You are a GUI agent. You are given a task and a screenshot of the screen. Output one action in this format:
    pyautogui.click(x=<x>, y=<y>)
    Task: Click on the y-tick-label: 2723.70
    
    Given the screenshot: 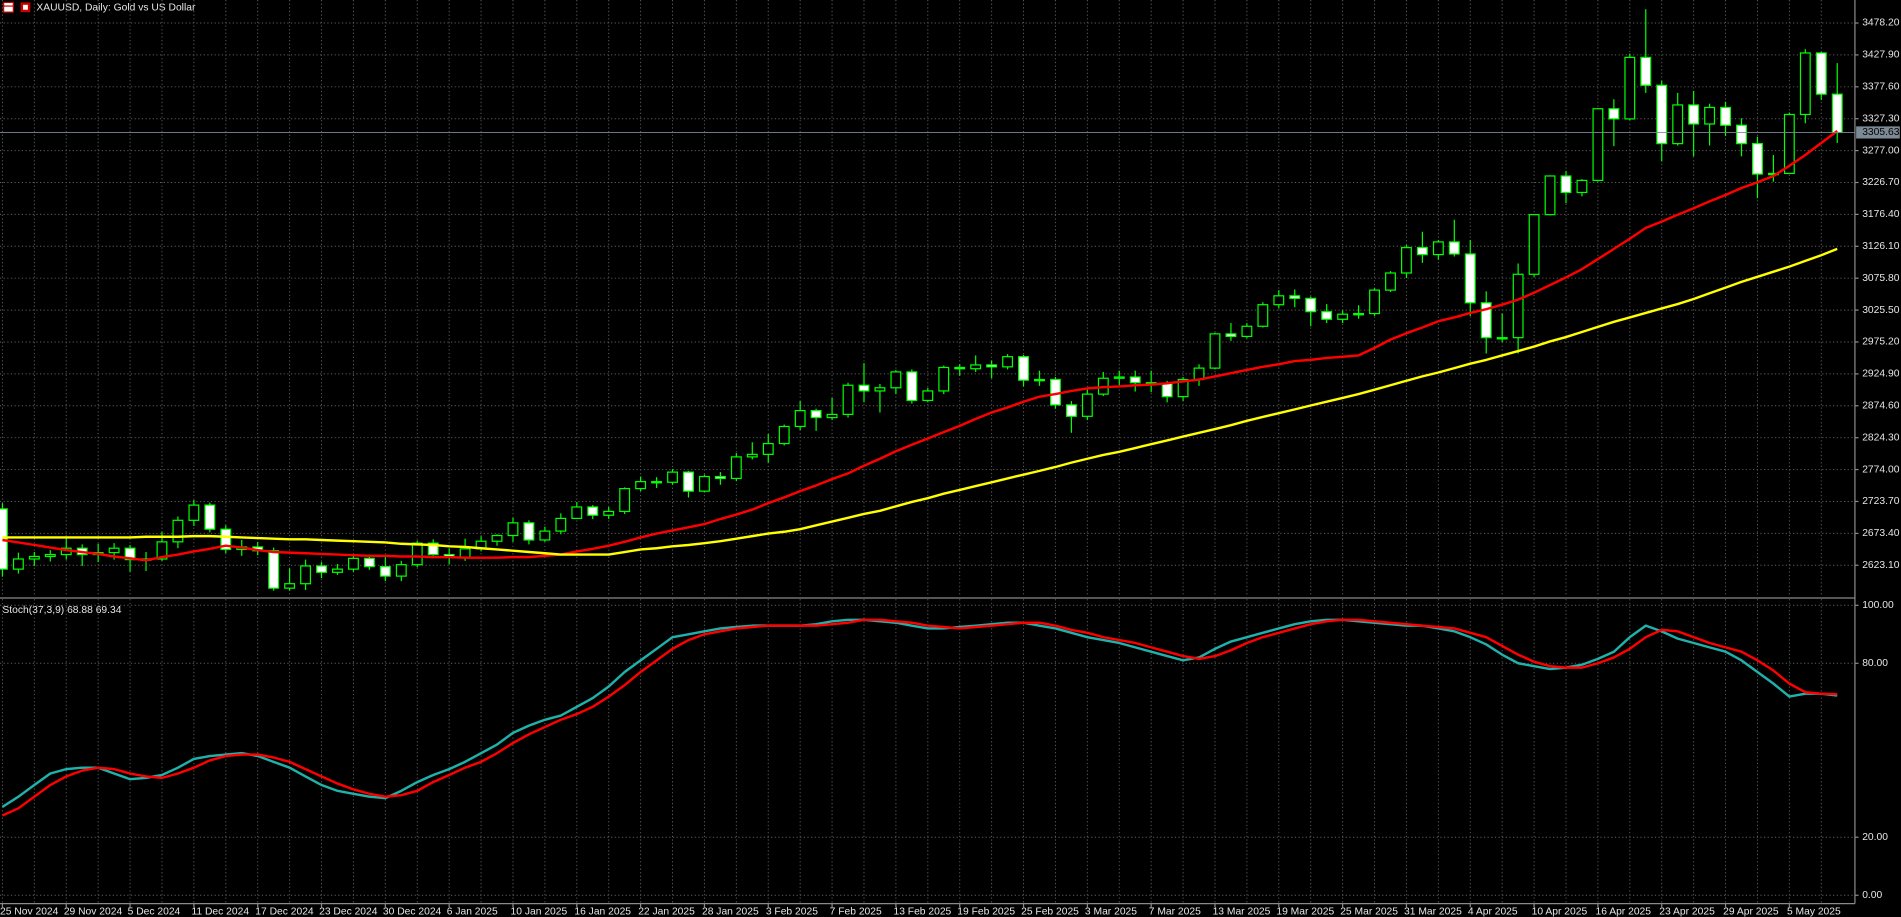 What is the action you would take?
    pyautogui.click(x=1880, y=501)
    